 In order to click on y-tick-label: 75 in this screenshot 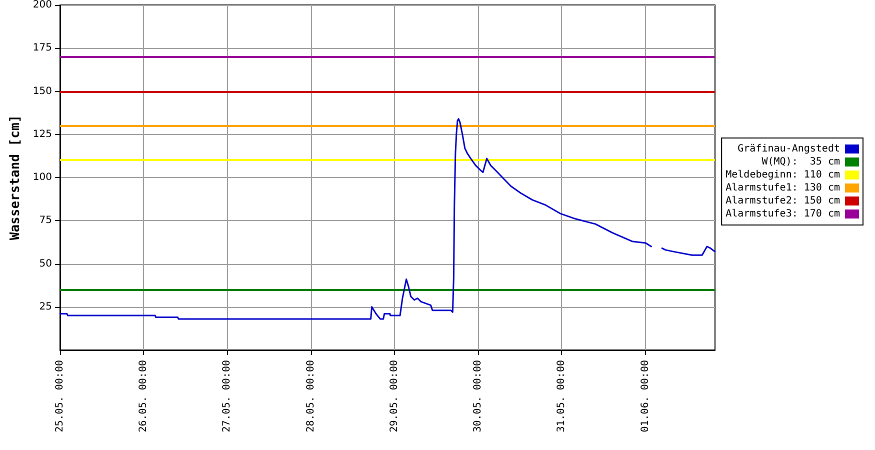, I will do `click(45, 220)`.